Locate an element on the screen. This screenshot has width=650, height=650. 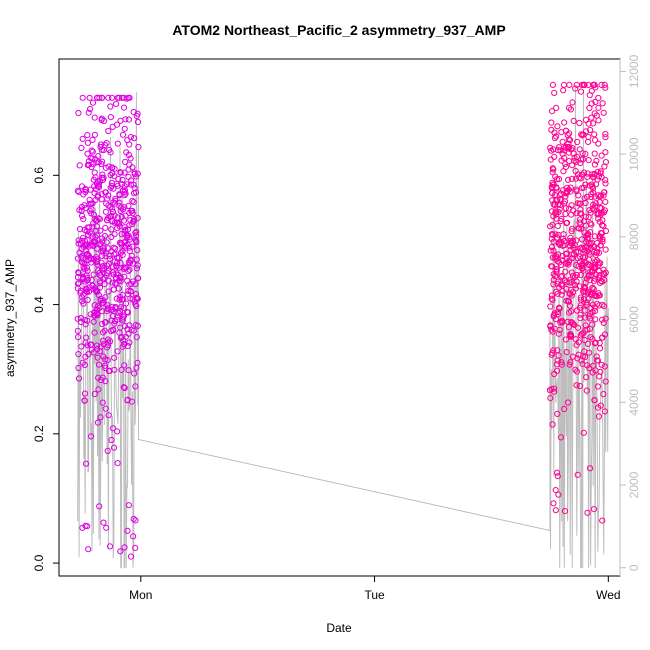
y-tick-label: 0.6 is located at coordinates (39, 175).